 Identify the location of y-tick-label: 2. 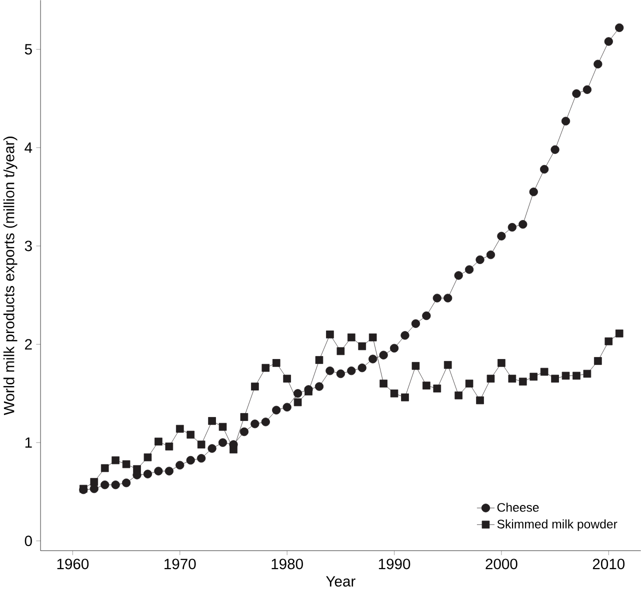
(28, 344).